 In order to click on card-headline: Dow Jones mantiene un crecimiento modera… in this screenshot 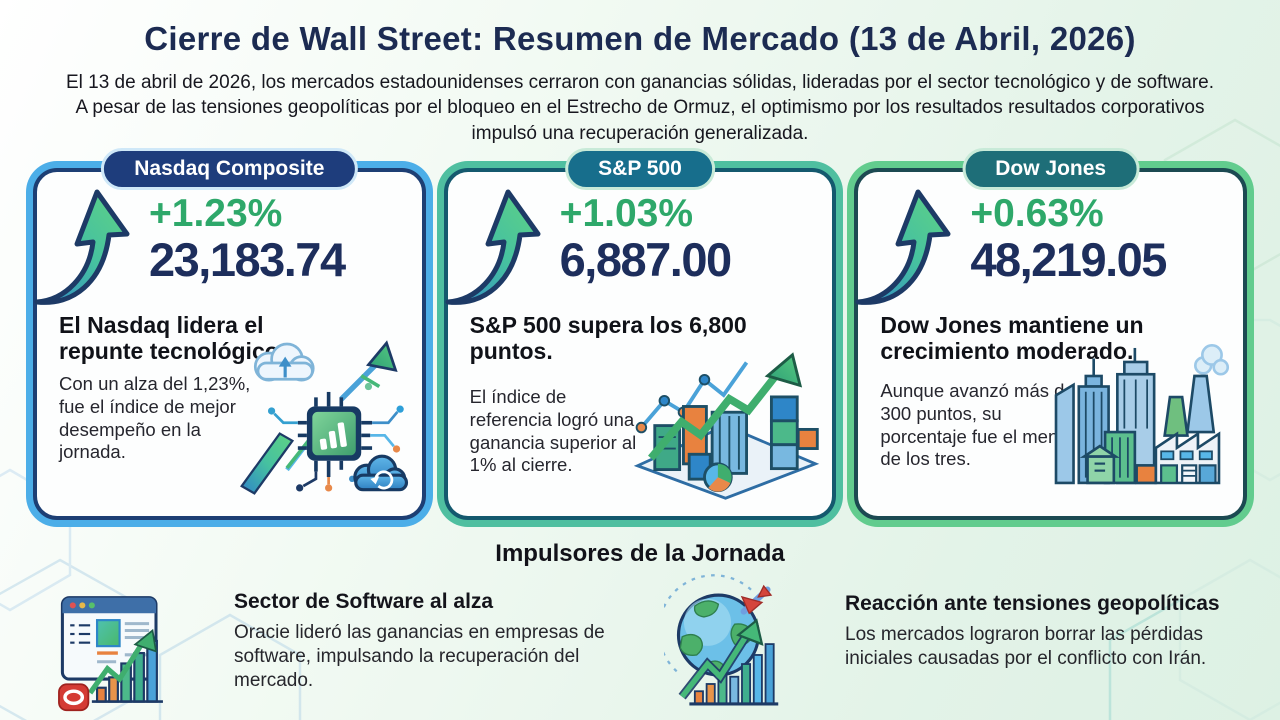, I will do `click(1012, 338)`.